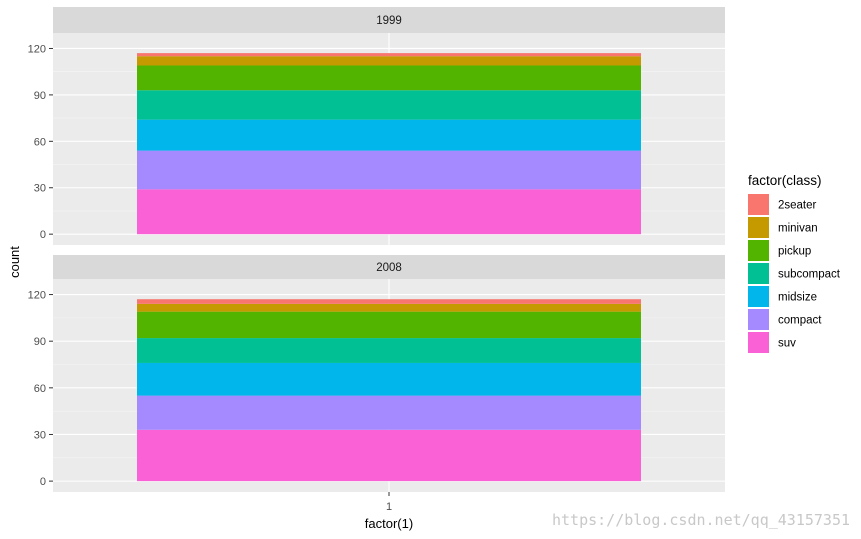 The image size is (861, 539). I want to click on legend-label: midsize, so click(797, 298).